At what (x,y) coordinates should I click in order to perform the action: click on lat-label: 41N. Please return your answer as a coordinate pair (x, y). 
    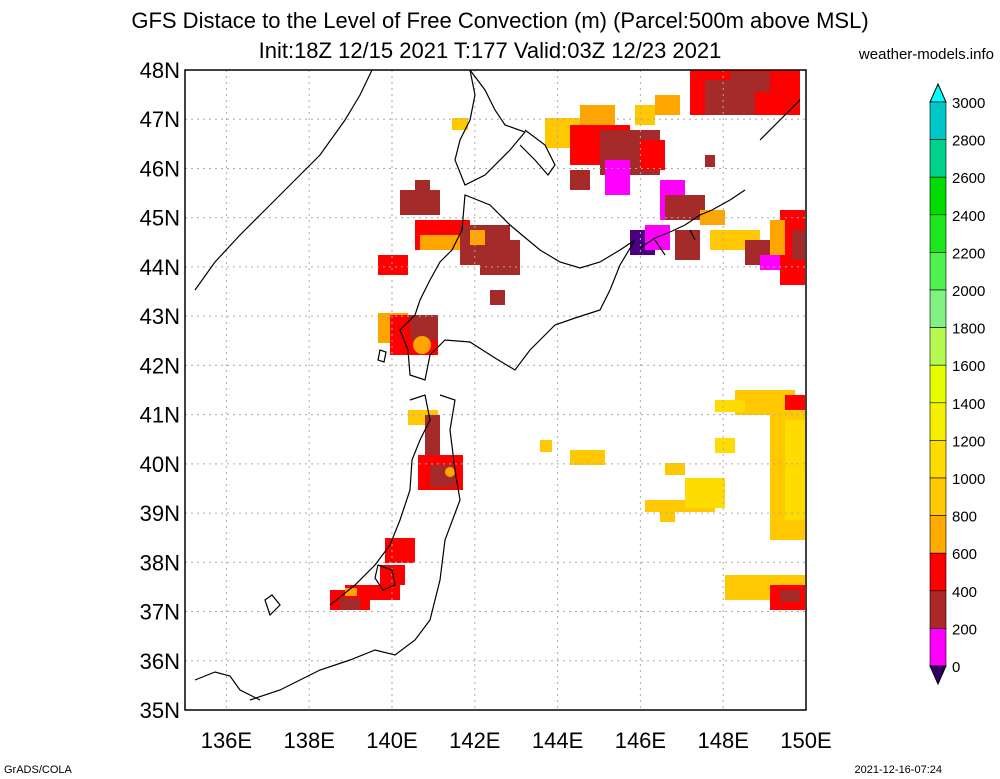
    Looking at the image, I should click on (160, 415).